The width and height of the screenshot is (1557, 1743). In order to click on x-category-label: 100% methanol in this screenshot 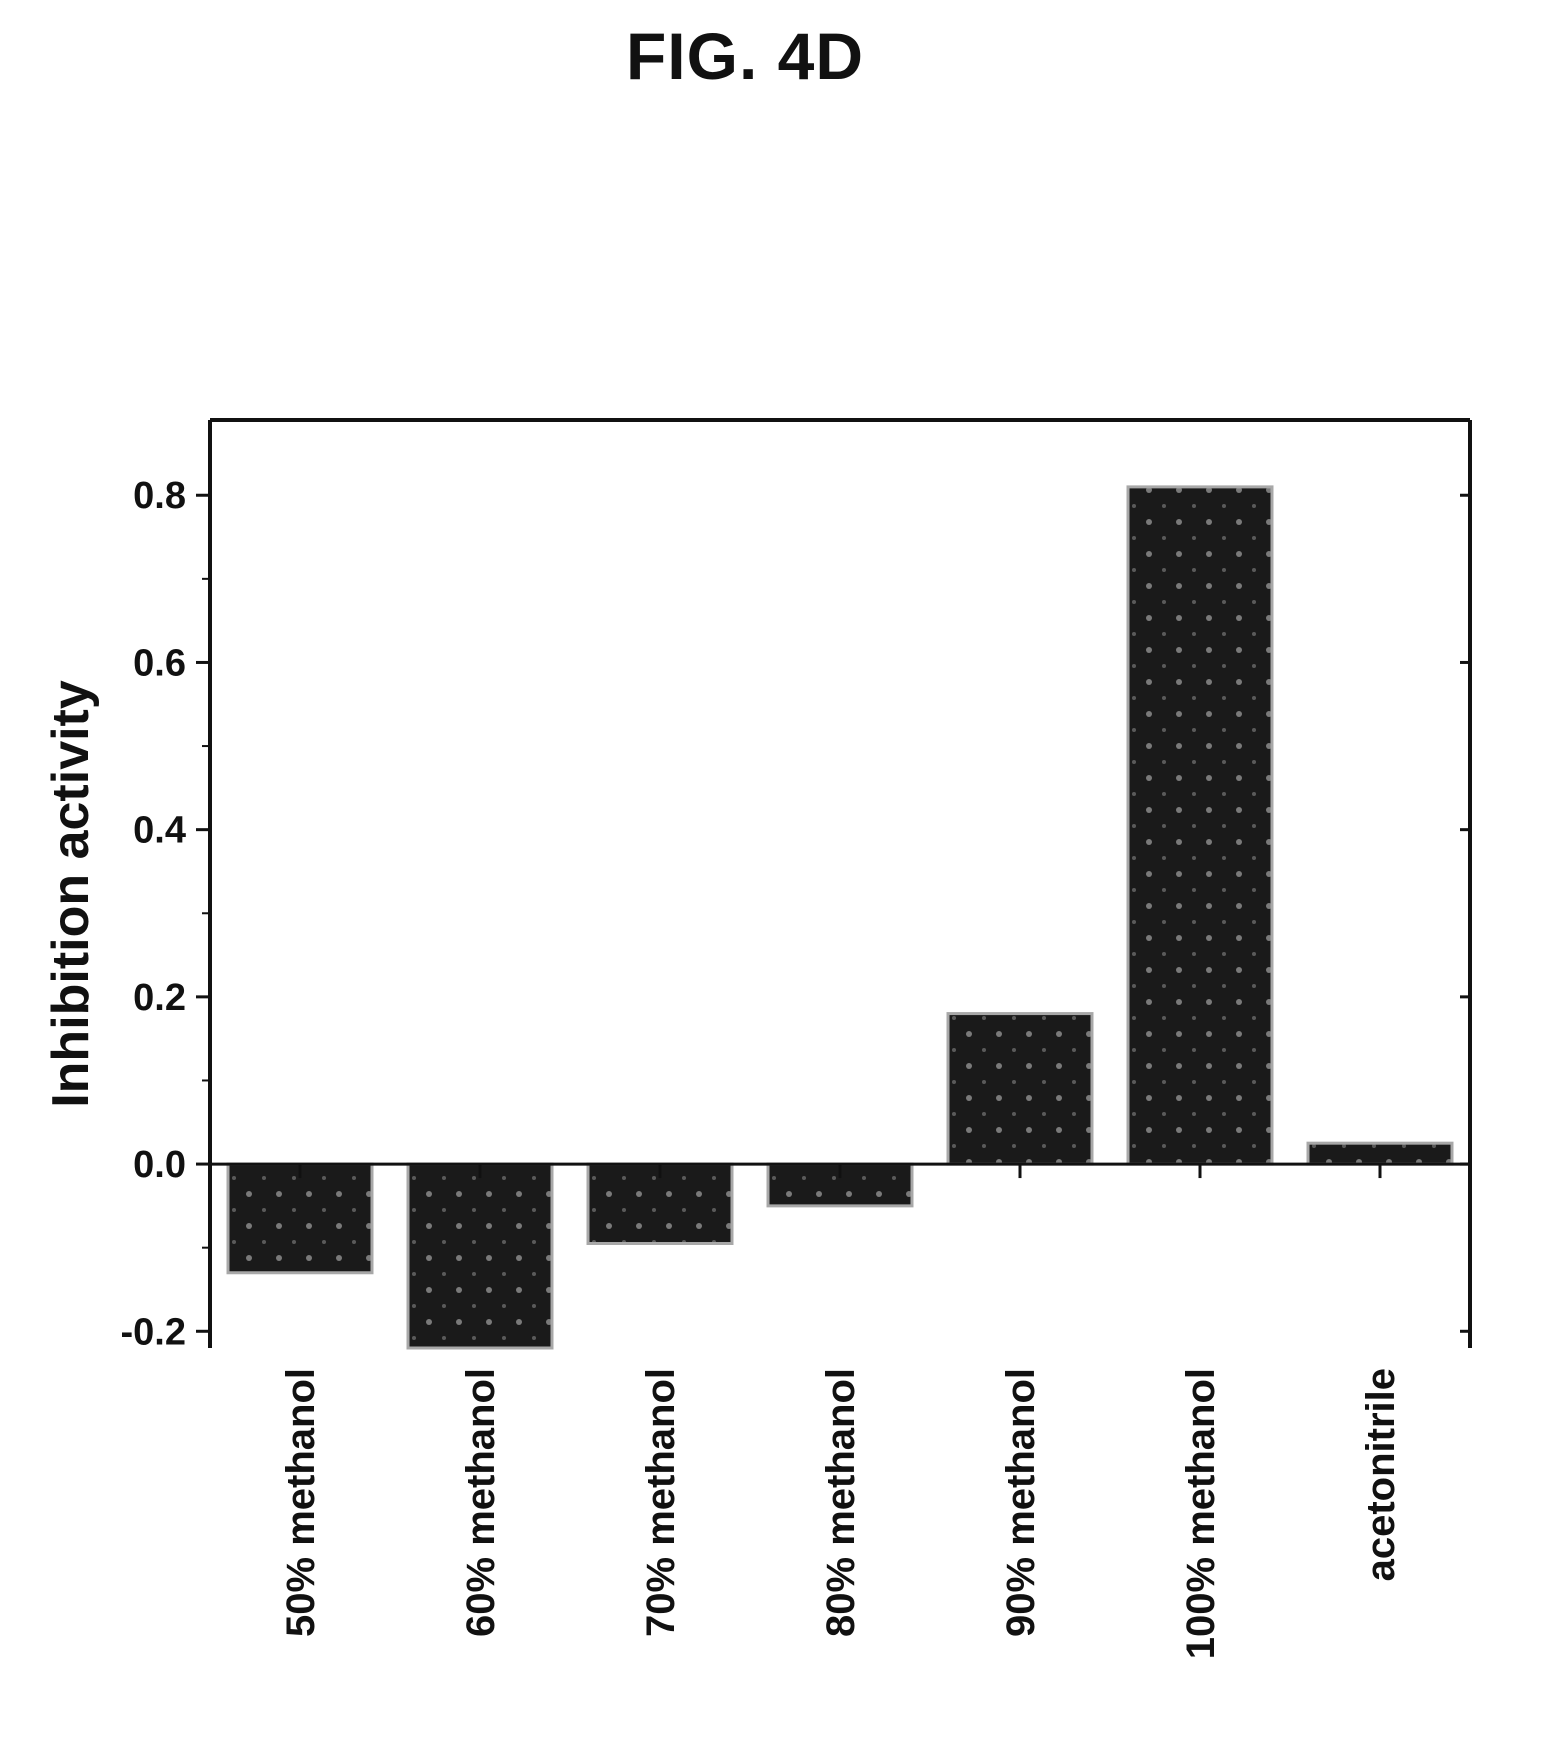, I will do `click(1201, 1513)`.